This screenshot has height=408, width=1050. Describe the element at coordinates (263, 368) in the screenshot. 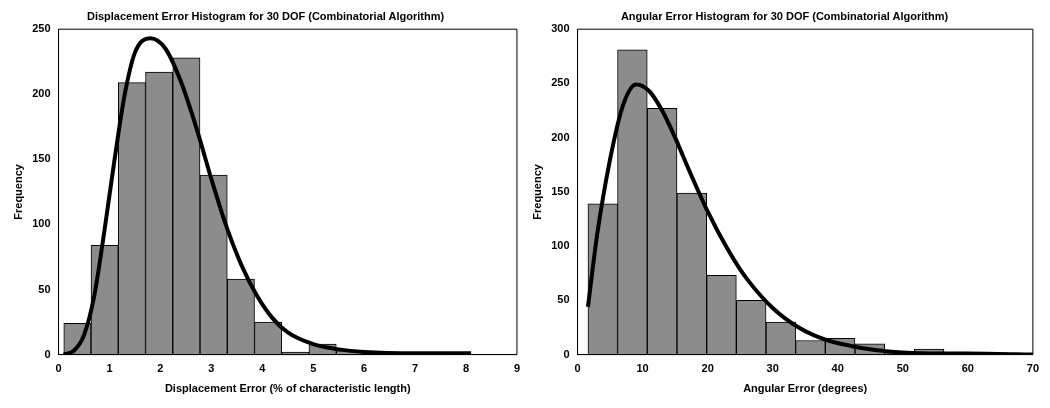

I see `x-tick-label: 4` at that location.